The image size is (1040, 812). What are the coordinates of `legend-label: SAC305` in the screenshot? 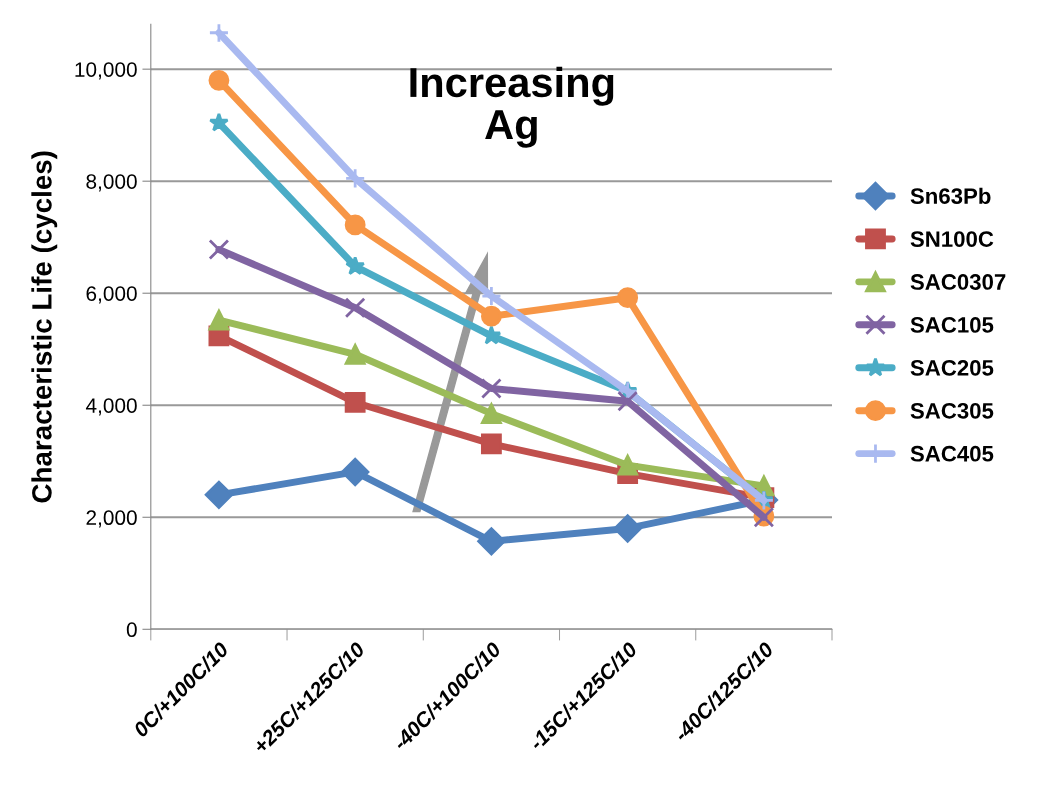 It's located at (952, 410).